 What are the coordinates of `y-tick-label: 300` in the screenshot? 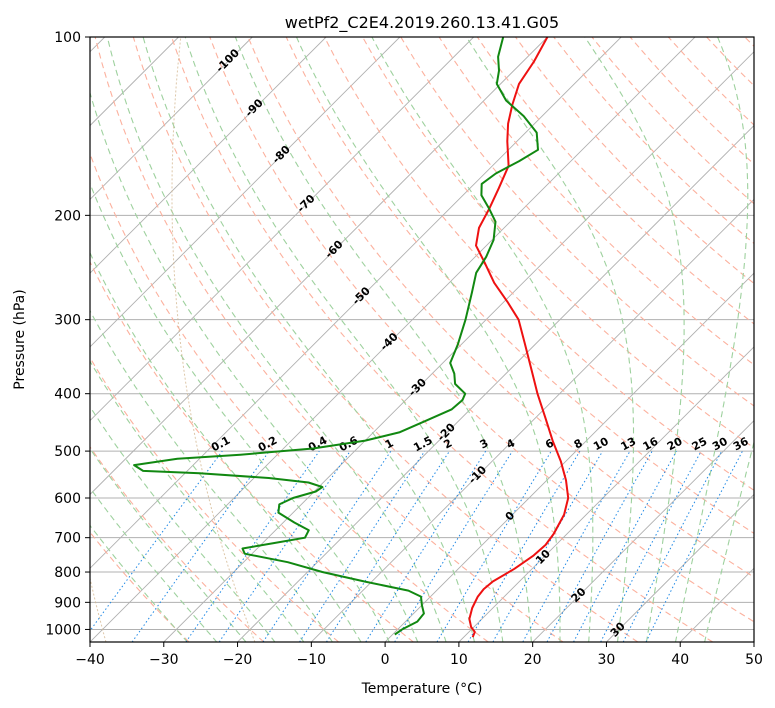 It's located at (67, 321).